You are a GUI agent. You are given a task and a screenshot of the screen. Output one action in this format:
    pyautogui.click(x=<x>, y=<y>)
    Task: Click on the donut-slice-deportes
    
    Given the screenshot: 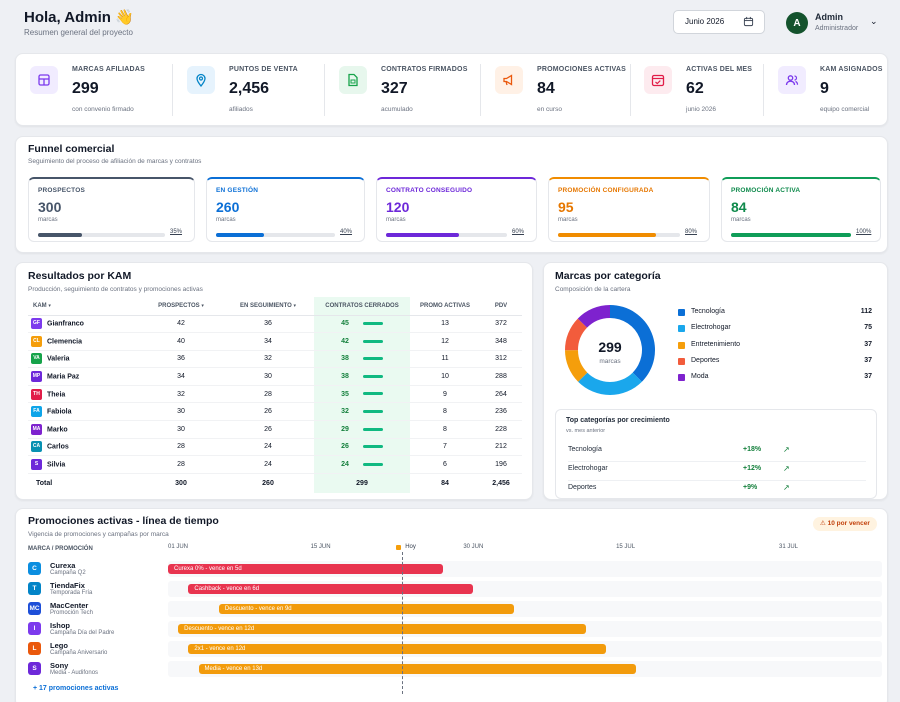 What is the action you would take?
    pyautogui.click(x=576, y=334)
    